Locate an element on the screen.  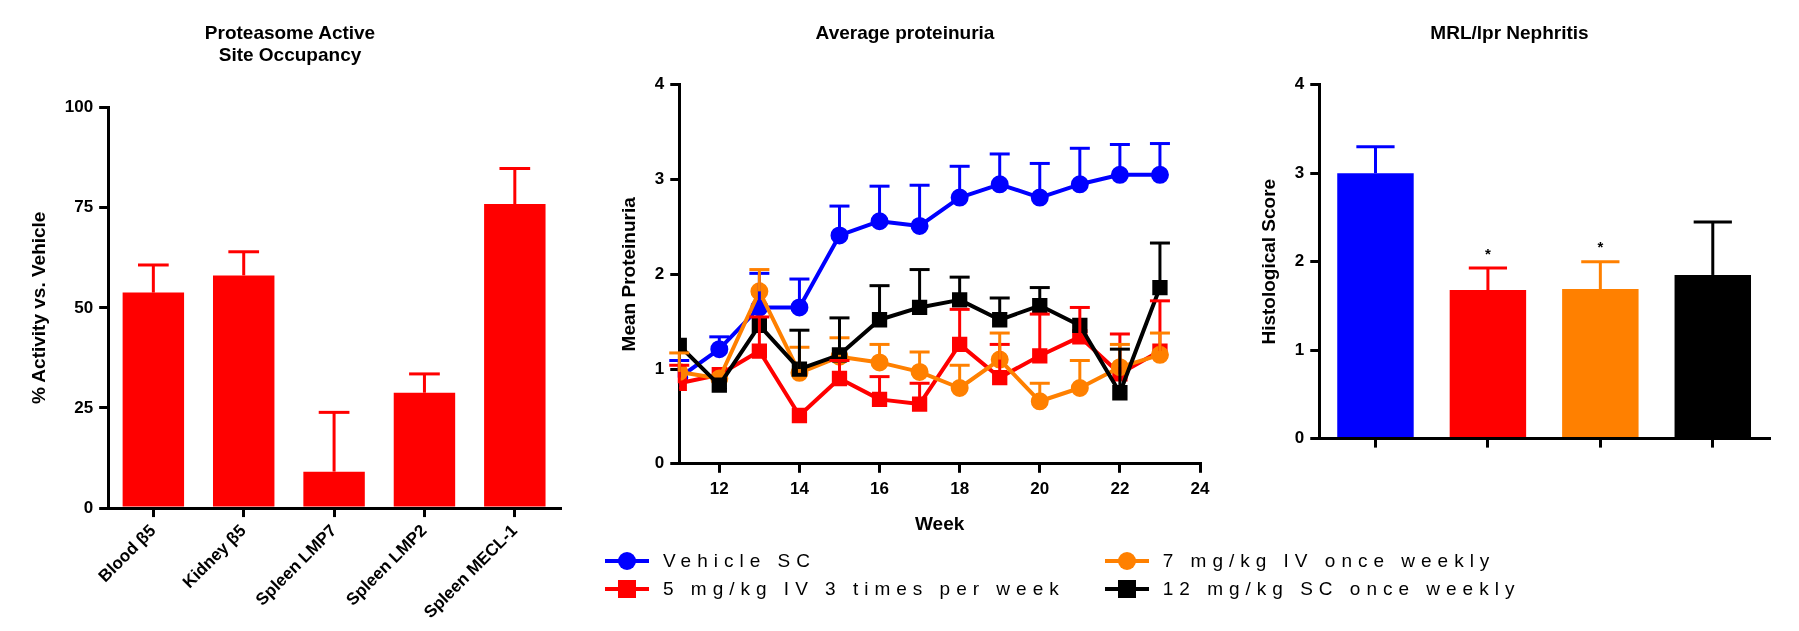
y-tick-label: 50 is located at coordinates (84, 307).